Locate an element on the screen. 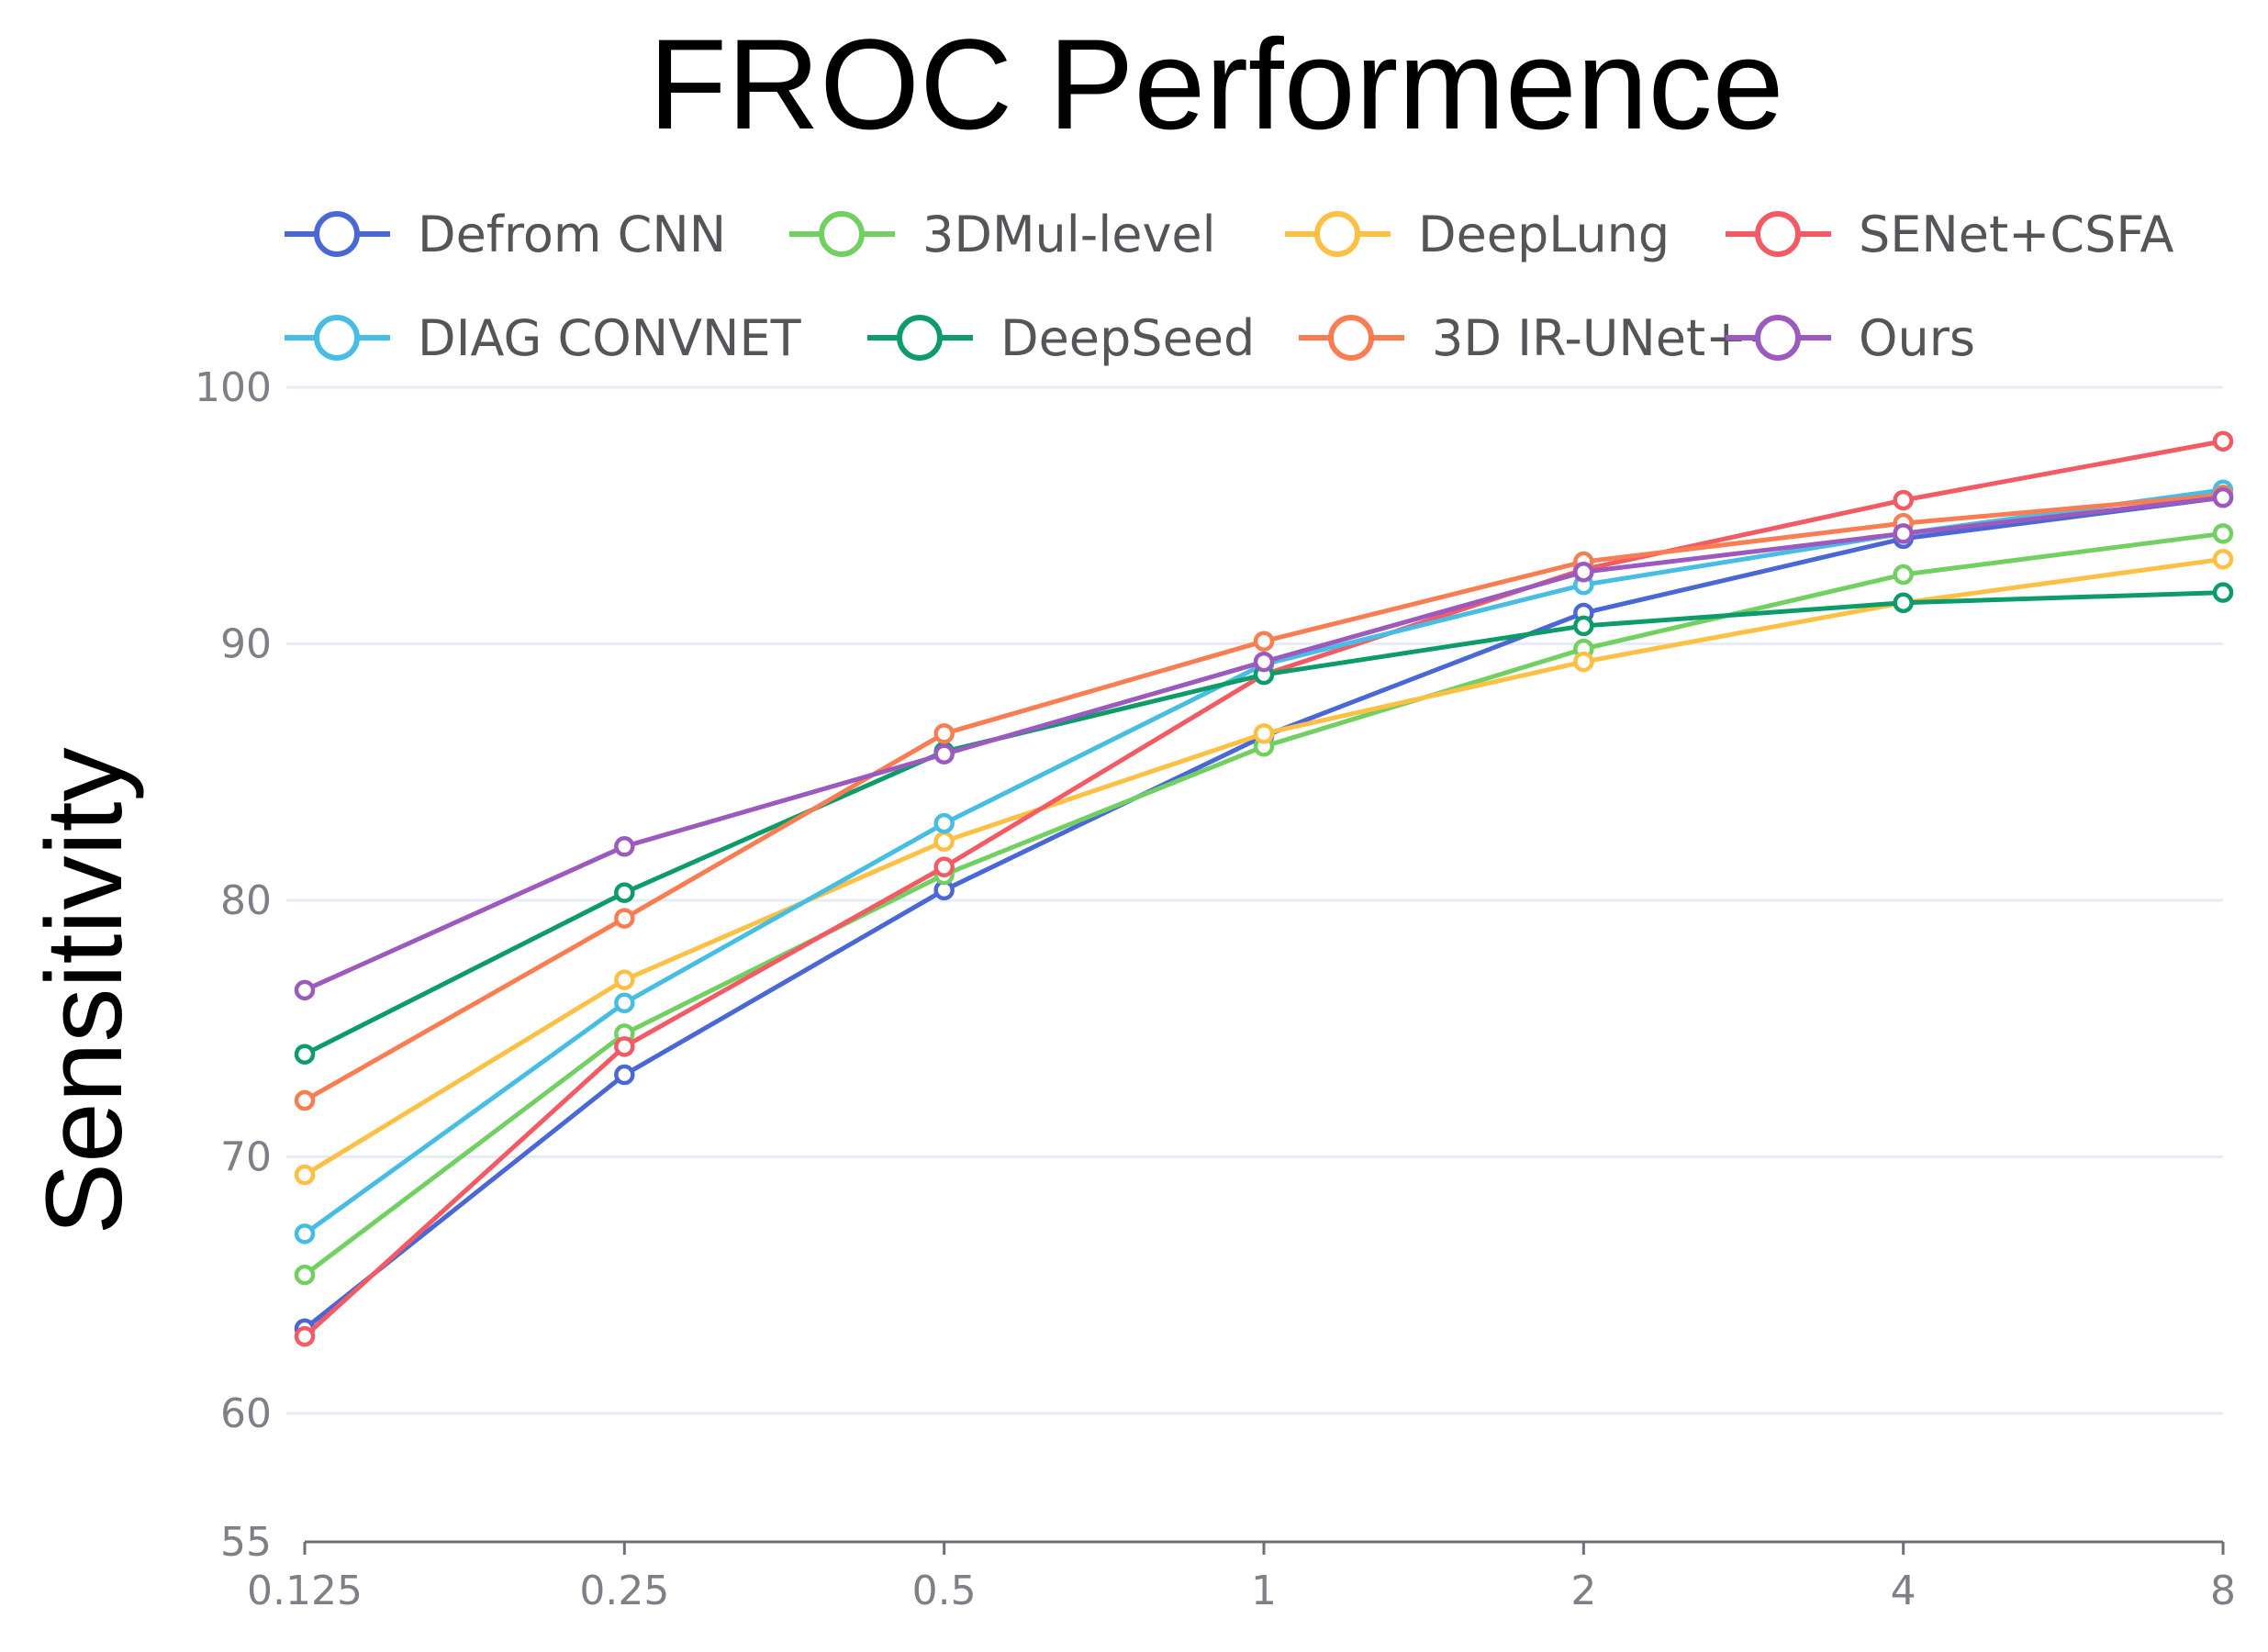 The image size is (2268, 1652). legend-item-defrom-cnn: Defrom CNN is located at coordinates (505, 235).